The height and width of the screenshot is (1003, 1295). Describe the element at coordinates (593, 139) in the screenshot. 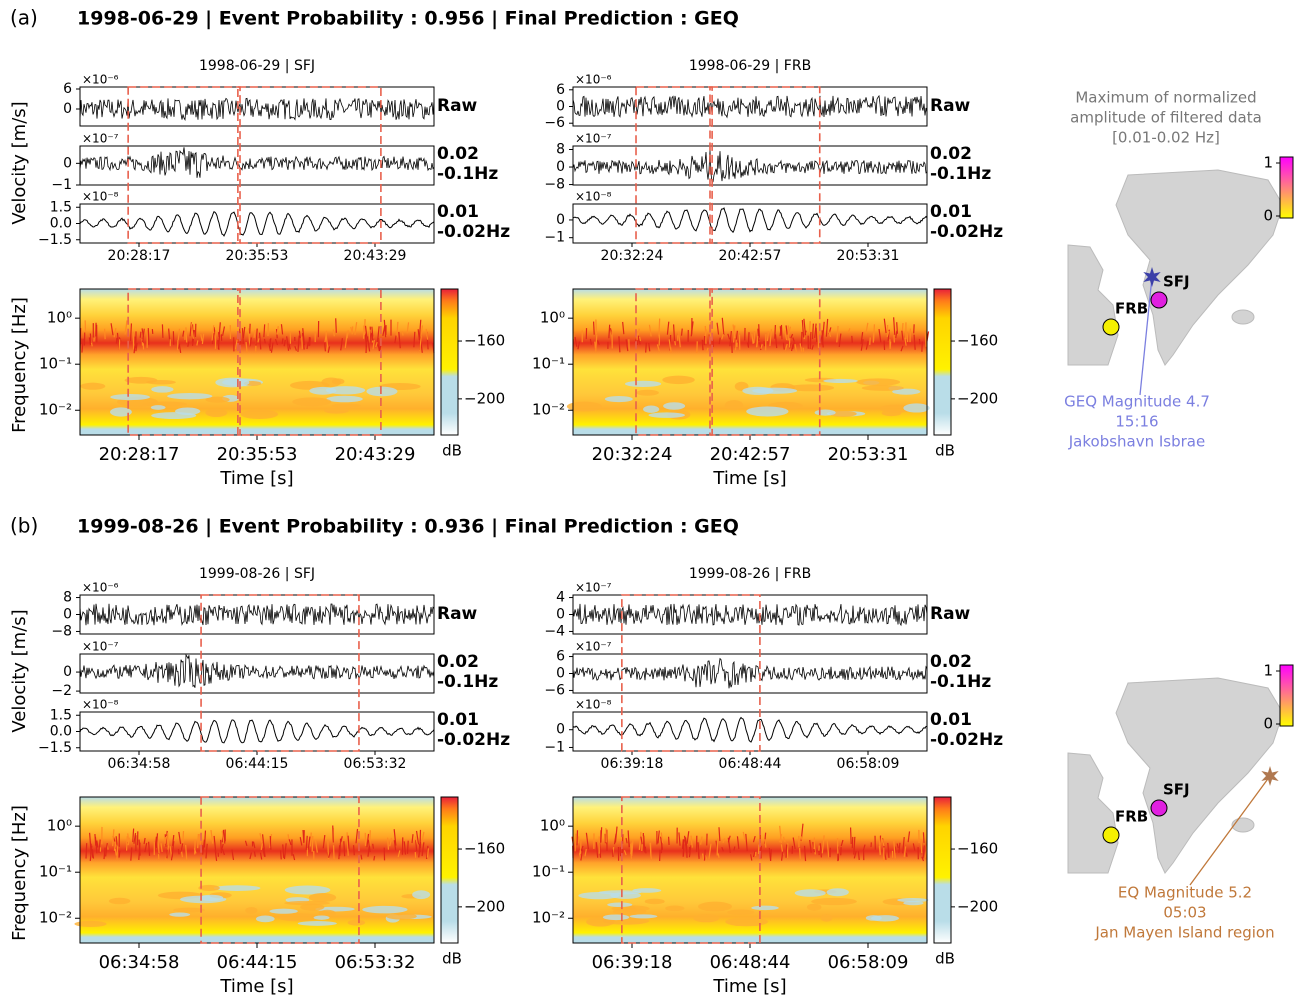

I see `exponent: ×10⁻⁷` at that location.